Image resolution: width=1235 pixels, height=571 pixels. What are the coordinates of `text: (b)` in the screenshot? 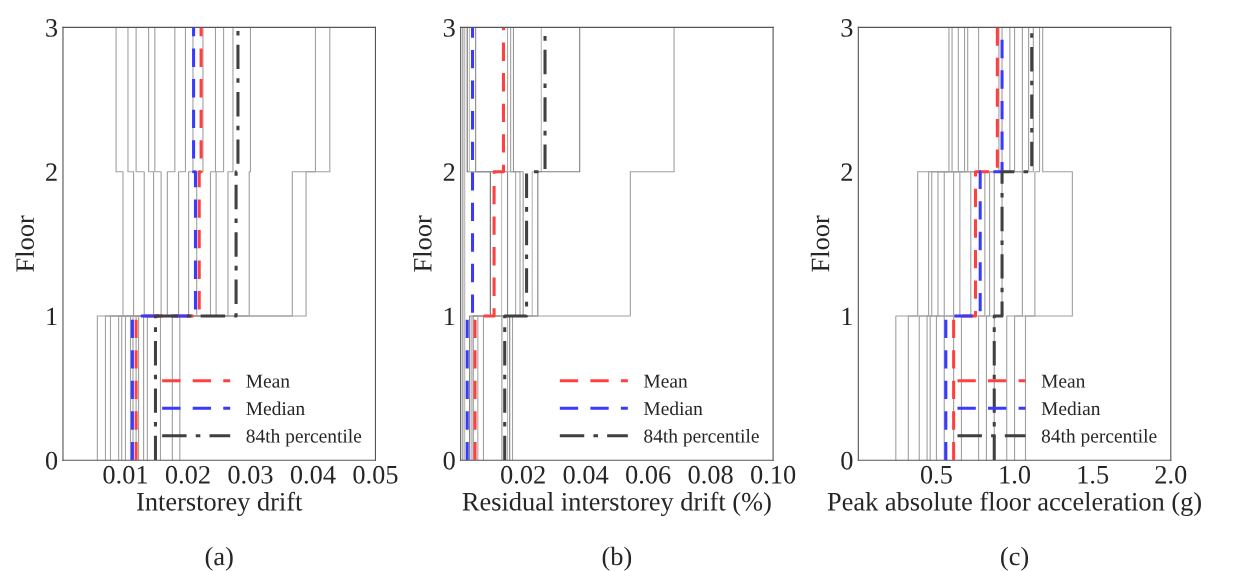 It's located at (617, 558).